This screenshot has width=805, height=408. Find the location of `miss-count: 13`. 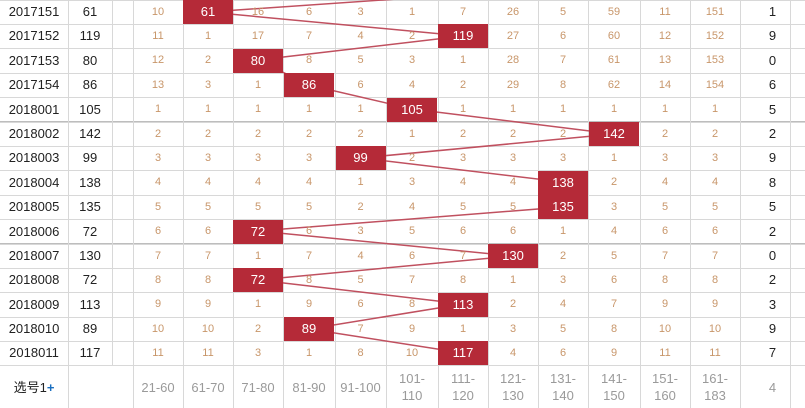

miss-count: 13 is located at coordinates (665, 60).